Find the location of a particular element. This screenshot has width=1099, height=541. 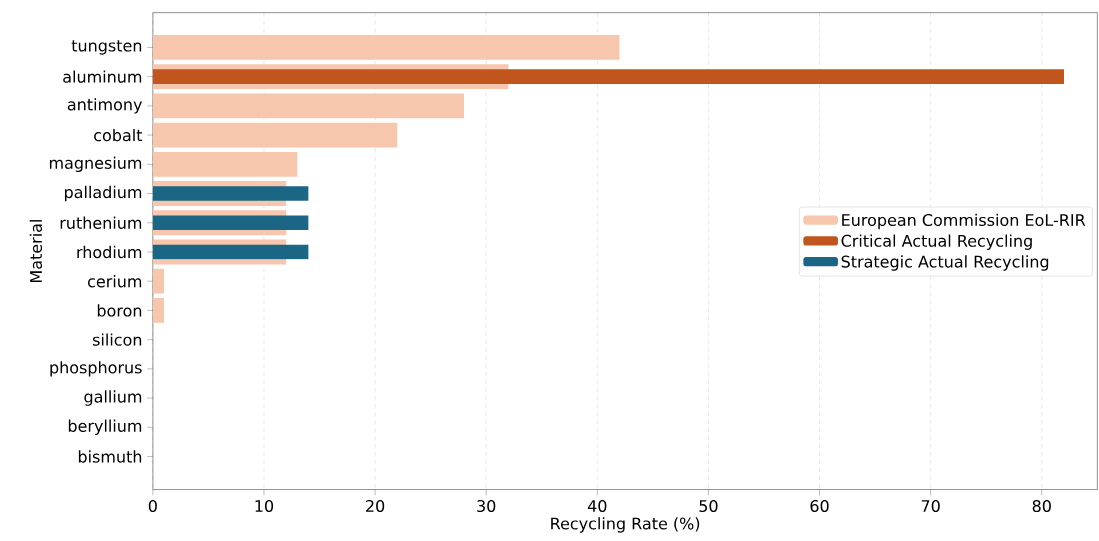

x-tick-label: 10 is located at coordinates (264, 506).